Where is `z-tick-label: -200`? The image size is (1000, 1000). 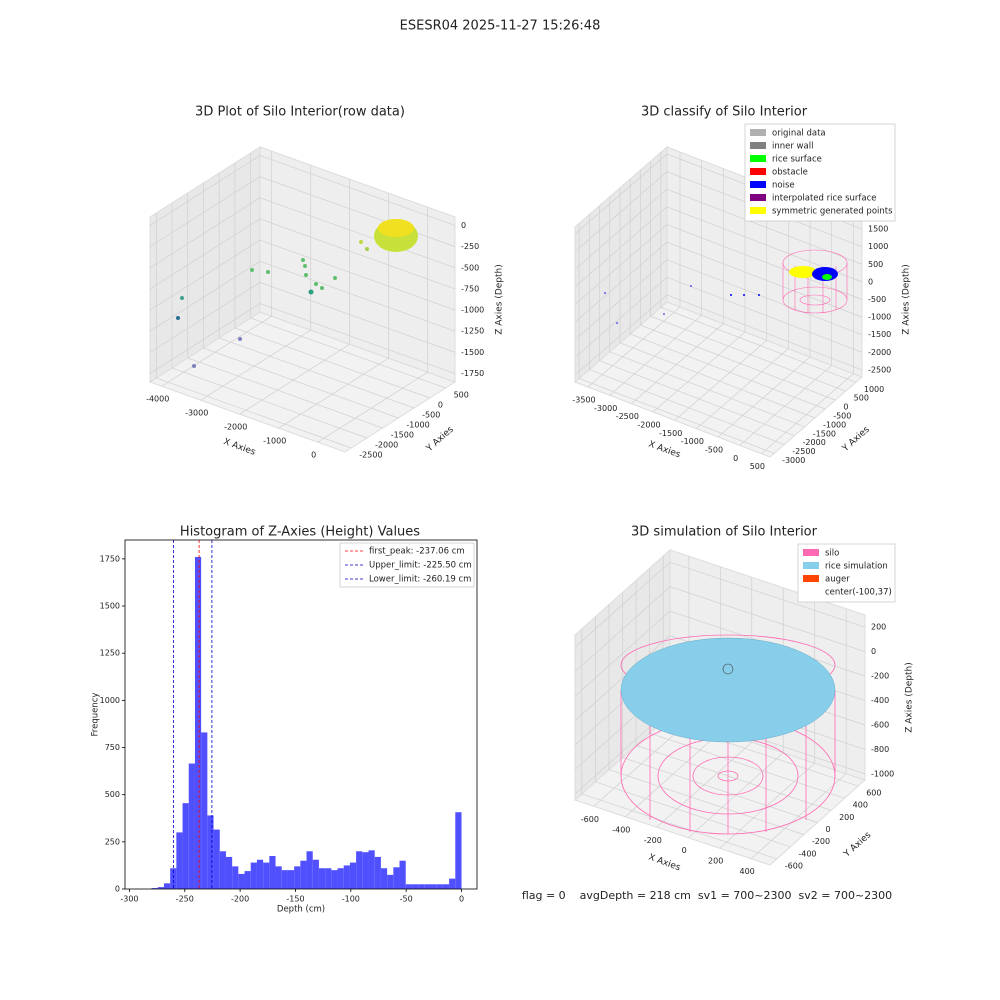
z-tick-label: -200 is located at coordinates (880, 676).